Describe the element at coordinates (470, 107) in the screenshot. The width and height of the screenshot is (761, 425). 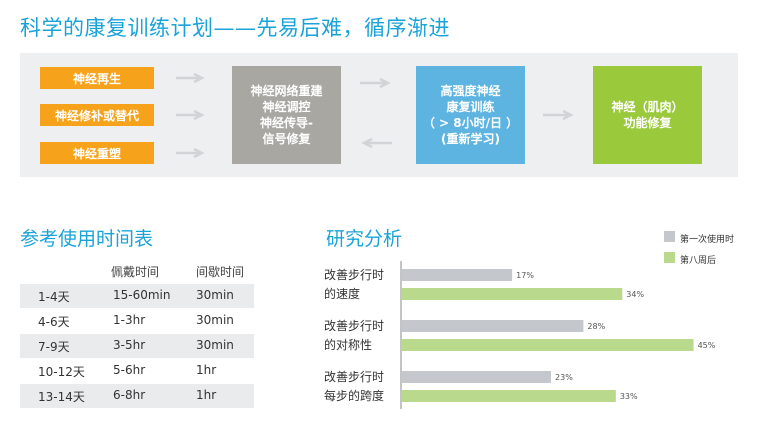
I see `intensive-line-2: 康复训练` at that location.